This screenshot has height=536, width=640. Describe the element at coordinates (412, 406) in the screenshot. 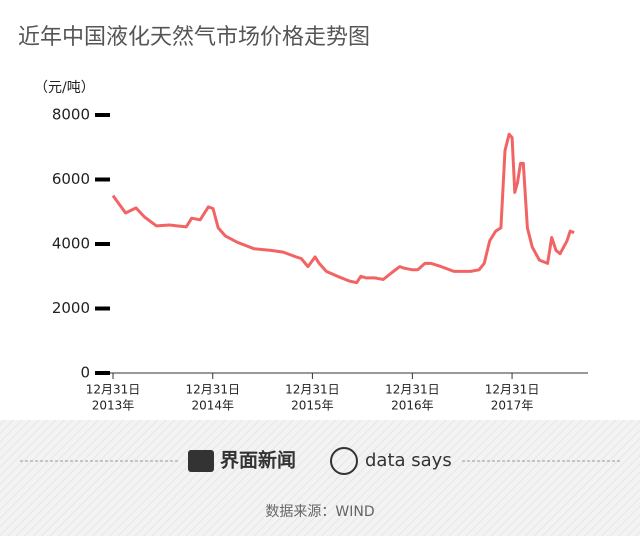

I see `x-tick-label: 2016年` at that location.